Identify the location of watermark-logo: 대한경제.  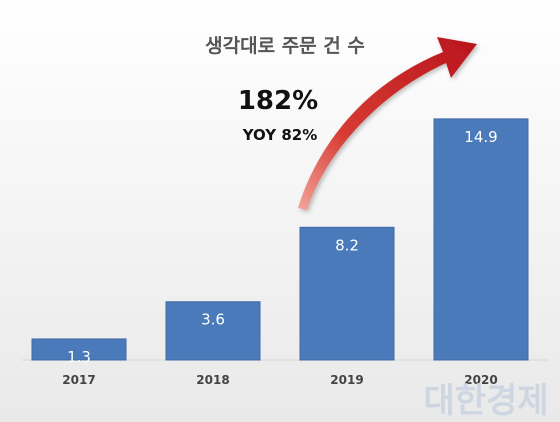
(485, 401).